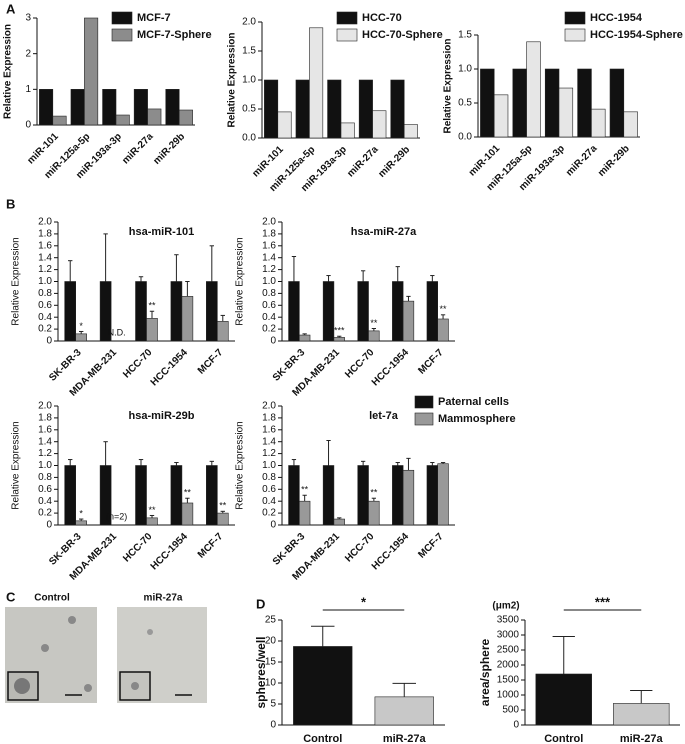 The image size is (685, 744). I want to click on y-tick-label: 0.4, so click(269, 501).